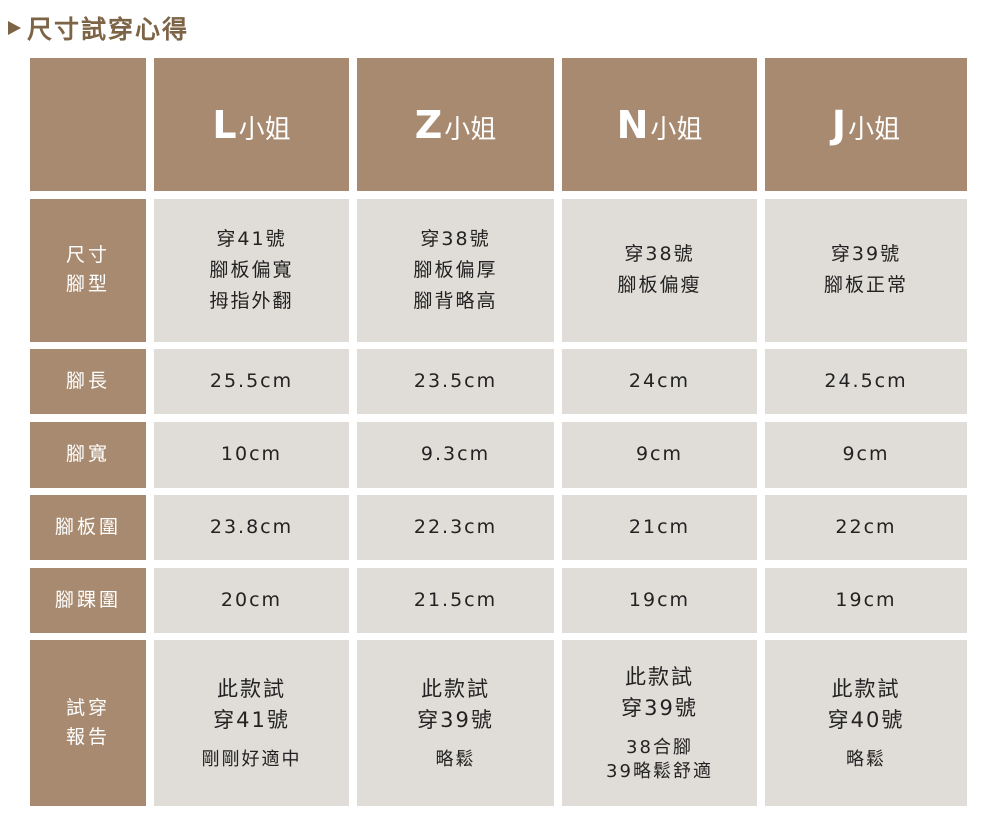  I want to click on triangle-bullet-icon, so click(14, 28).